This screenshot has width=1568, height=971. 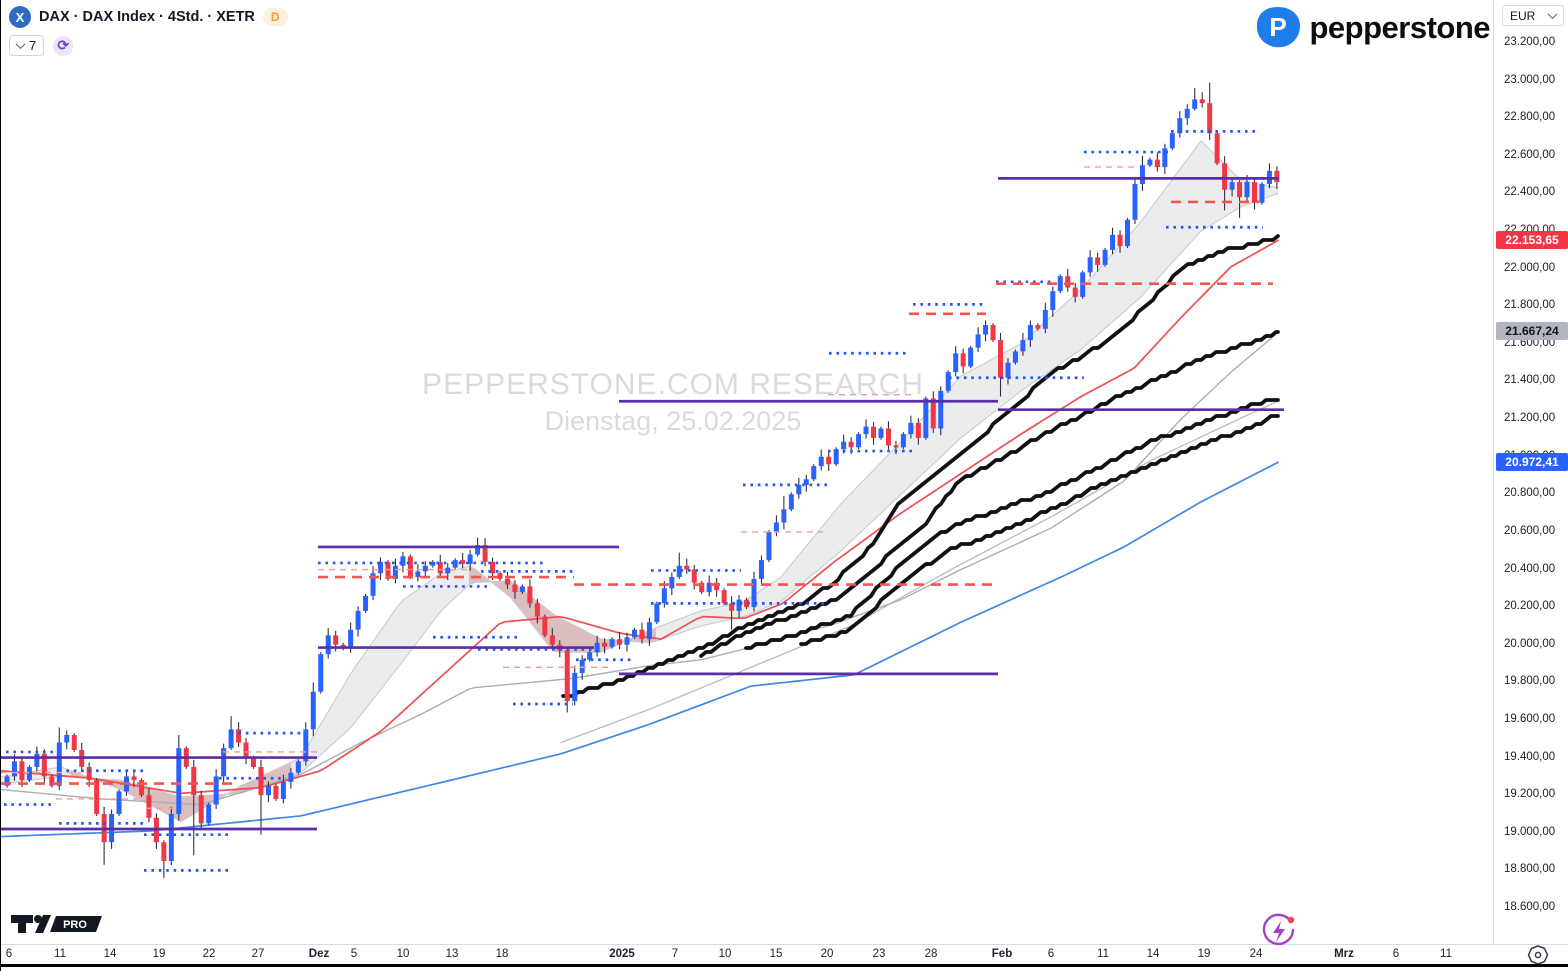 I want to click on tradingview-logo: PRO, so click(x=59, y=926).